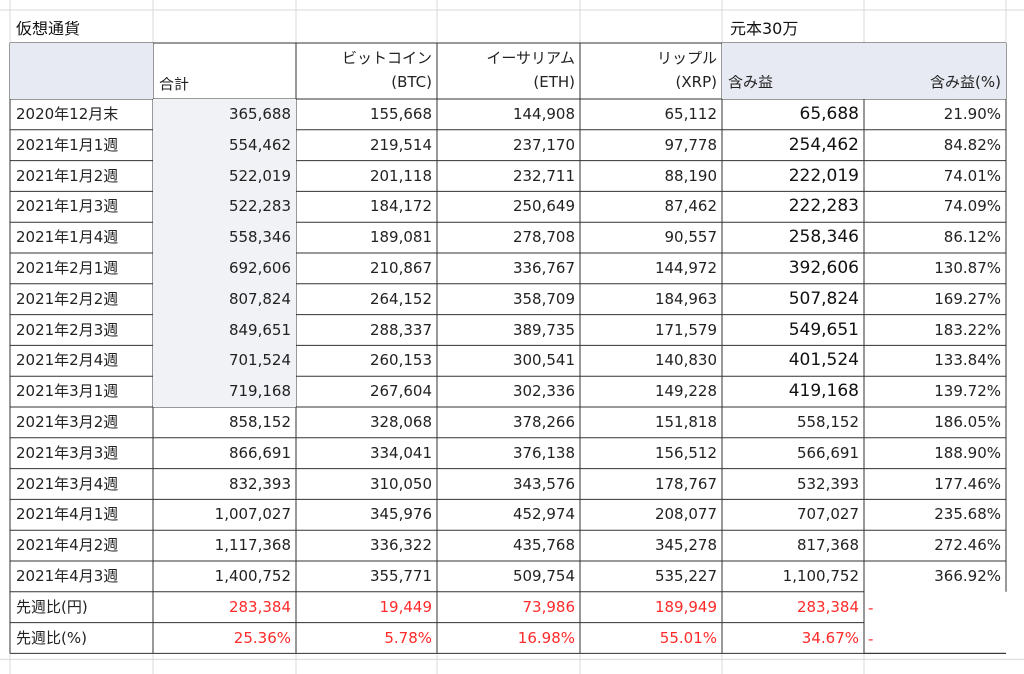 This screenshot has height=674, width=1024. I want to click on cell-label: 2021年3月4週, so click(67, 483).